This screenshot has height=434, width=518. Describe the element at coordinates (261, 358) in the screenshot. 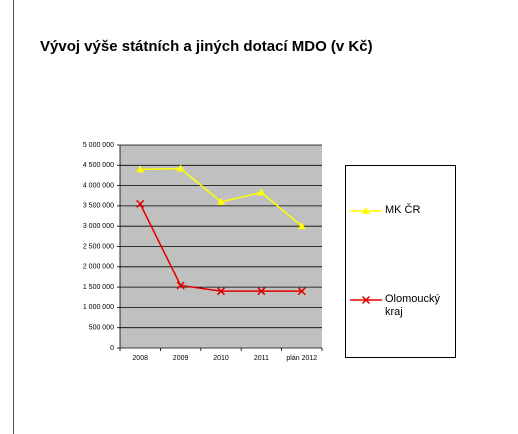

I see `x-tick-label: 2011` at that location.